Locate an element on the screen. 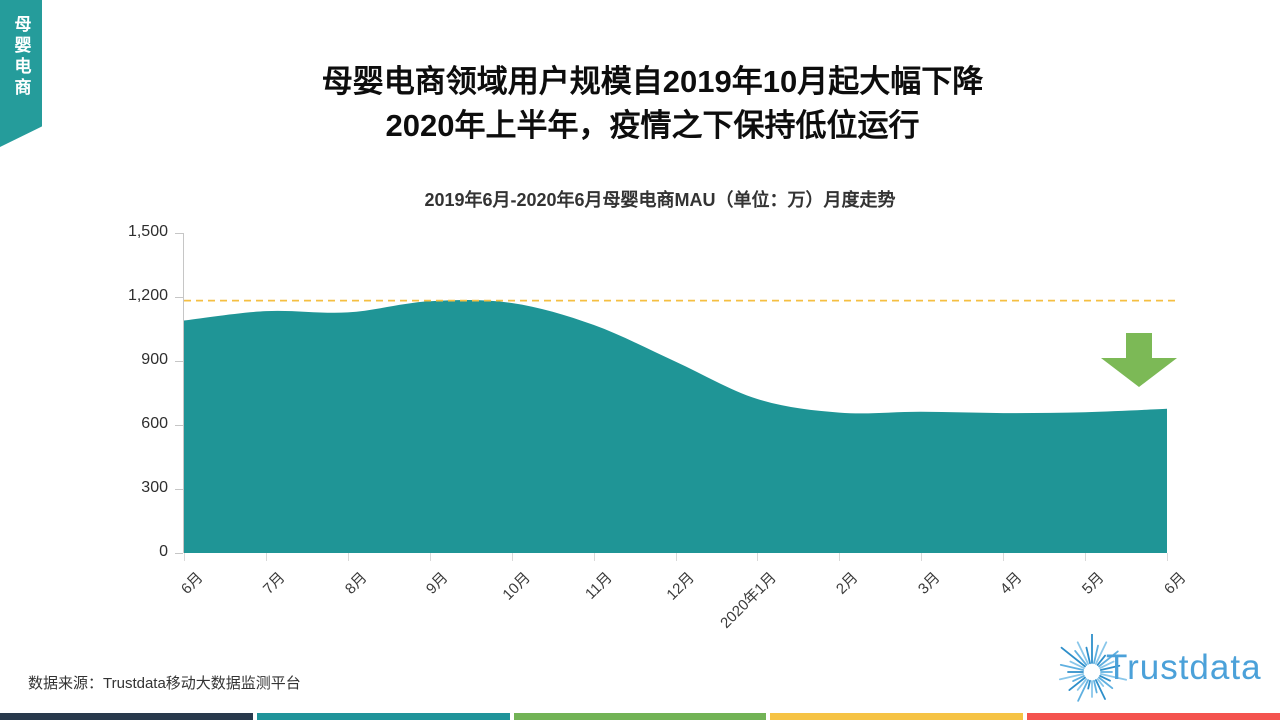 This screenshot has height=720, width=1280. x-axis-tick-label: 2月 is located at coordinates (847, 583).